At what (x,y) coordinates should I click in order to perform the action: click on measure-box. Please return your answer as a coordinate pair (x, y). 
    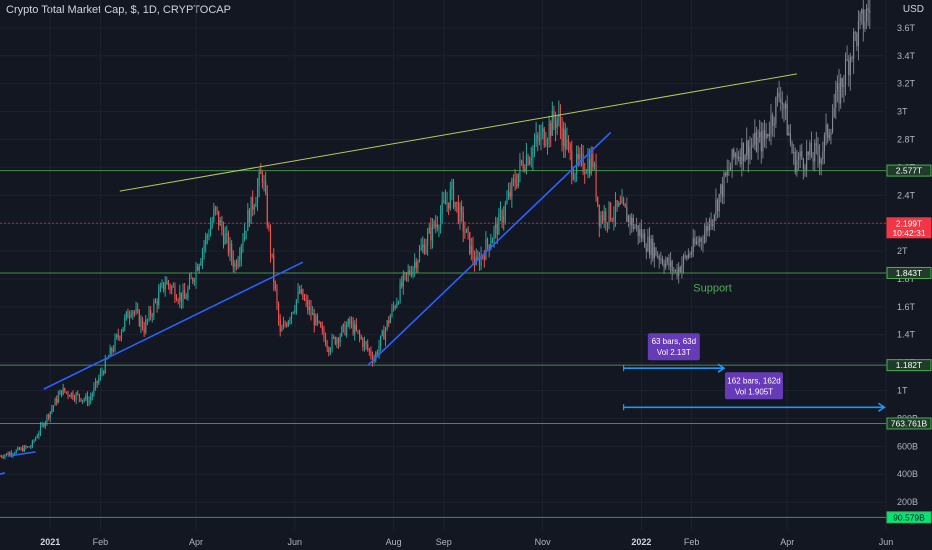
    Looking at the image, I should click on (753, 386).